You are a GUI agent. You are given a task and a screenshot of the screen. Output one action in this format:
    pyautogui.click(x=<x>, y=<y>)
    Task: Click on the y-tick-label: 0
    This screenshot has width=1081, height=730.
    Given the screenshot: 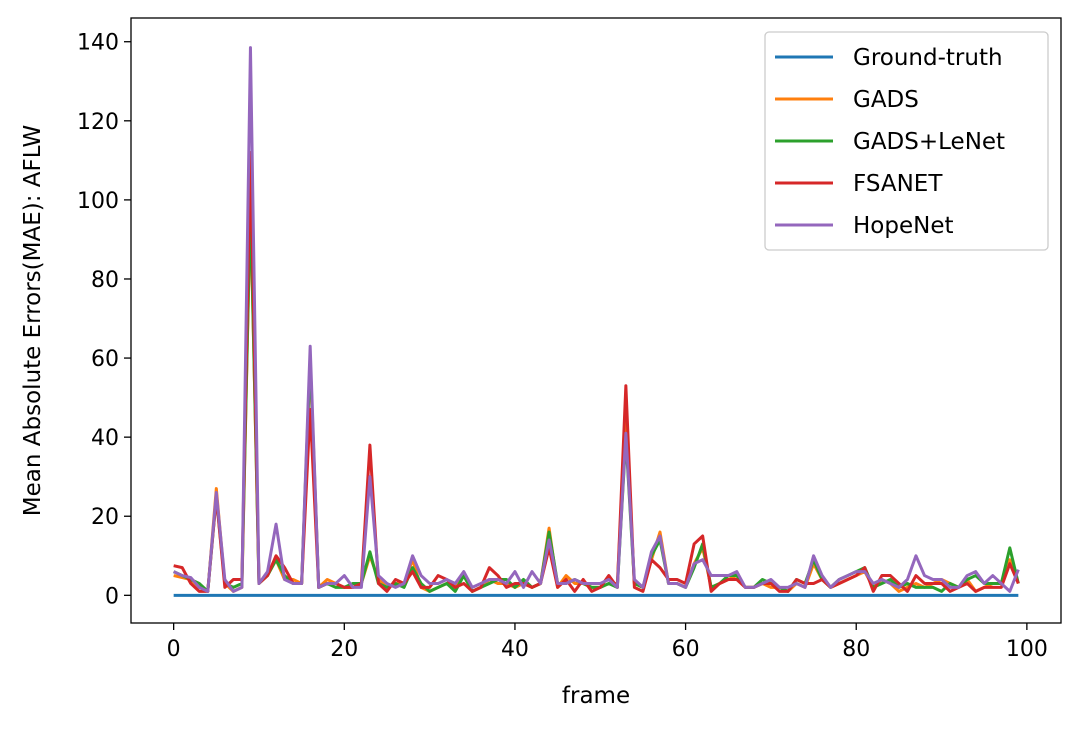 What is the action you would take?
    pyautogui.click(x=112, y=596)
    